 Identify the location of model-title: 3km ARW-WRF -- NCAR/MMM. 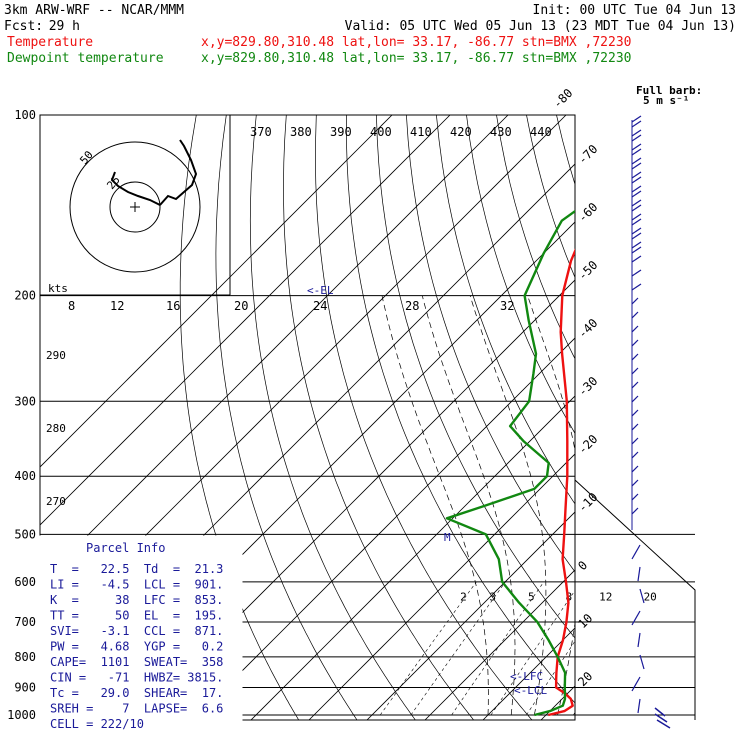
(94, 10).